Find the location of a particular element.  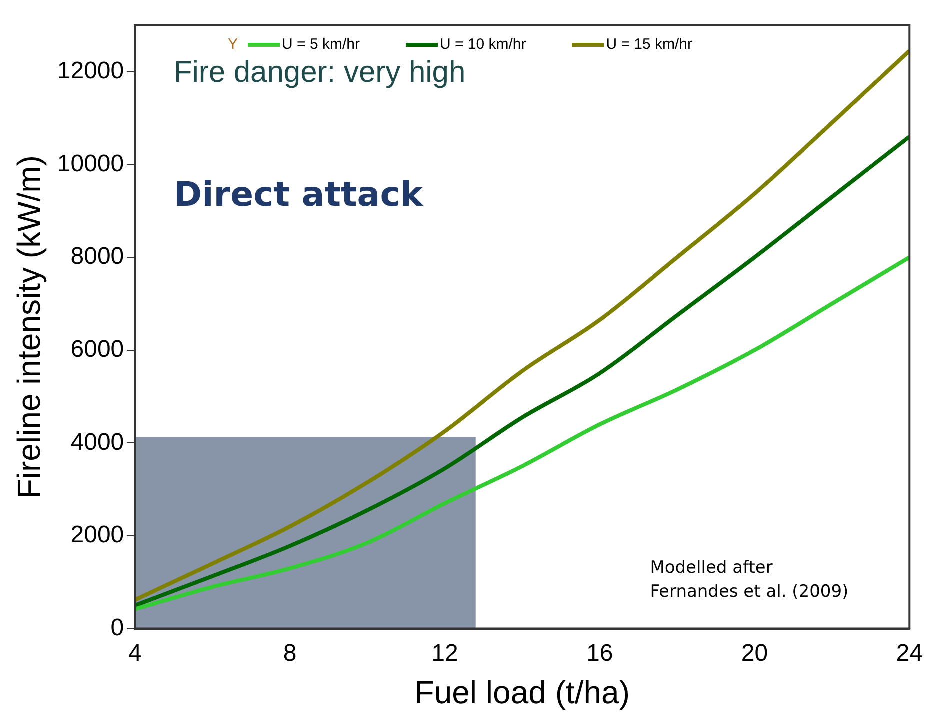

annotation: Direct attack is located at coordinates (299, 195).